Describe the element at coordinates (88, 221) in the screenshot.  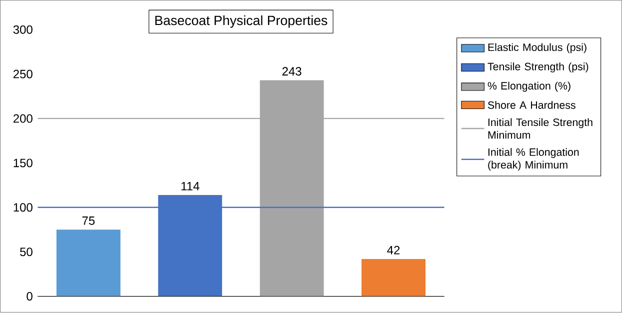
I see `data-label: 75` at that location.